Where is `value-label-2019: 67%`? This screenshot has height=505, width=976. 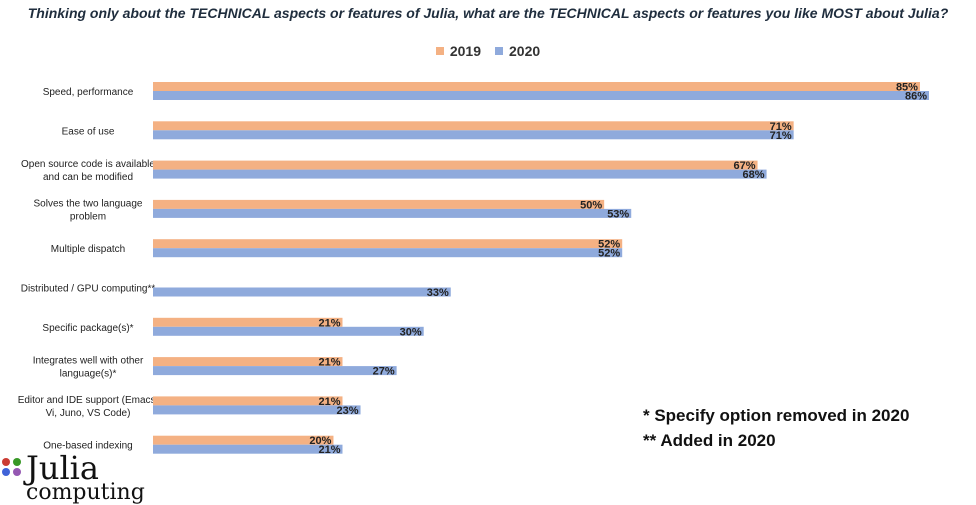
value-label-2019: 67% is located at coordinates (745, 166).